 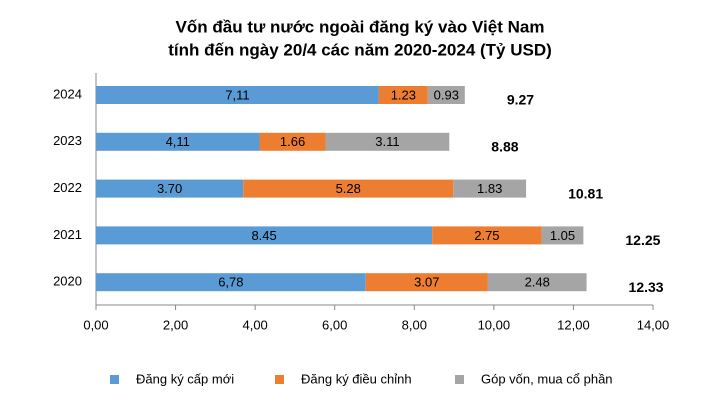 What do you see at coordinates (573, 324) in the screenshot?
I see `x-tick-label: 12,00` at bounding box center [573, 324].